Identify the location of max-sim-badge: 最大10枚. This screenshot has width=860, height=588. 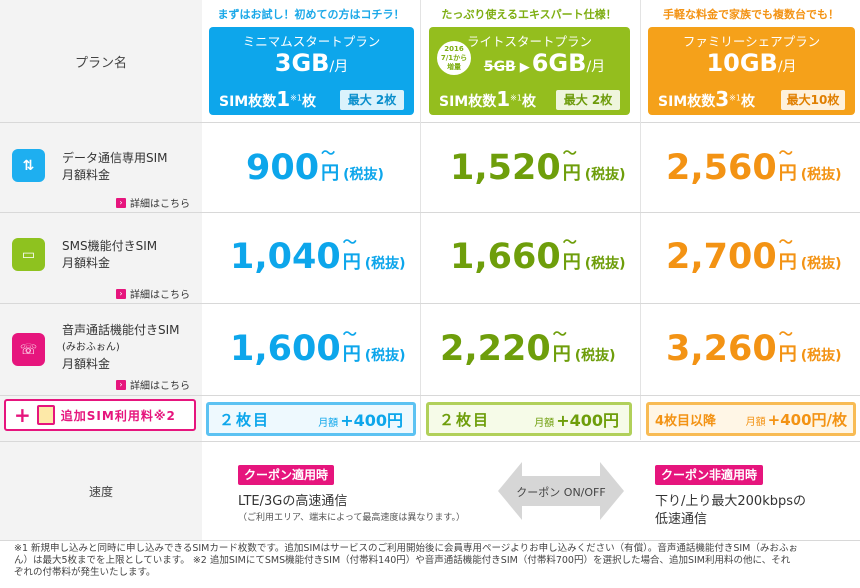
(813, 100).